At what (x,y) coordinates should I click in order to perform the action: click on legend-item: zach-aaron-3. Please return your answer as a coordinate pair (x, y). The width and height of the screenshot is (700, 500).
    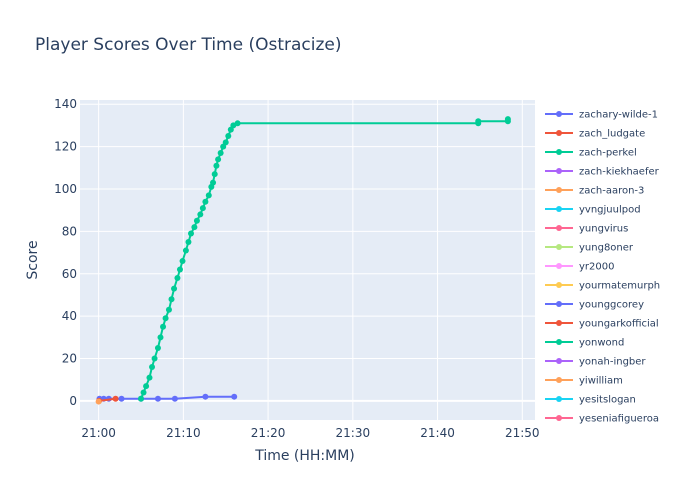
    Looking at the image, I should click on (594, 191).